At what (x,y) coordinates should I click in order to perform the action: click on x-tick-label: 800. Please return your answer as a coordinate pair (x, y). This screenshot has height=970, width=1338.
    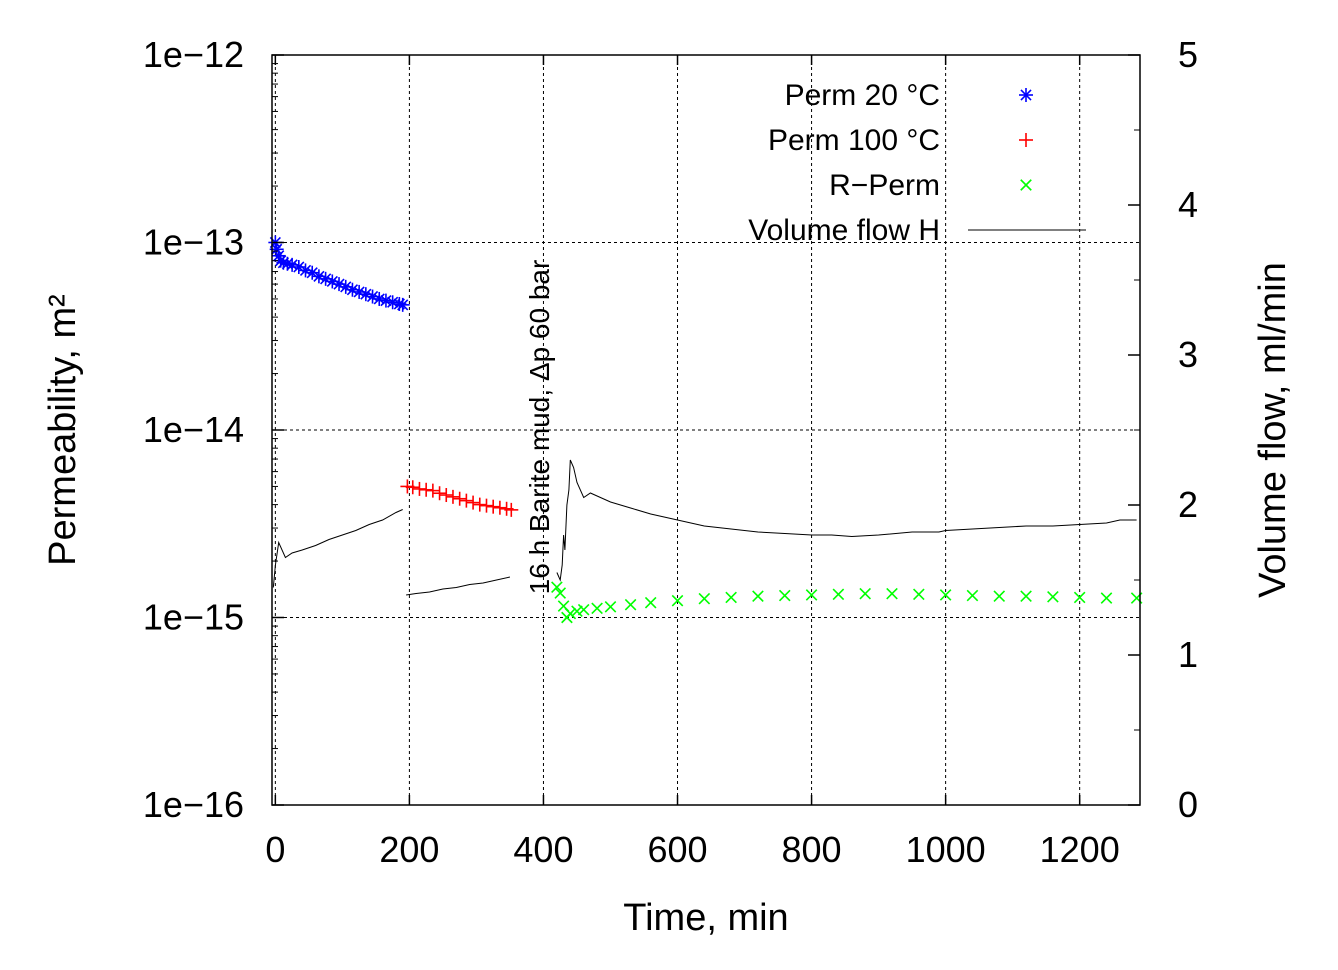
    Looking at the image, I should click on (812, 849).